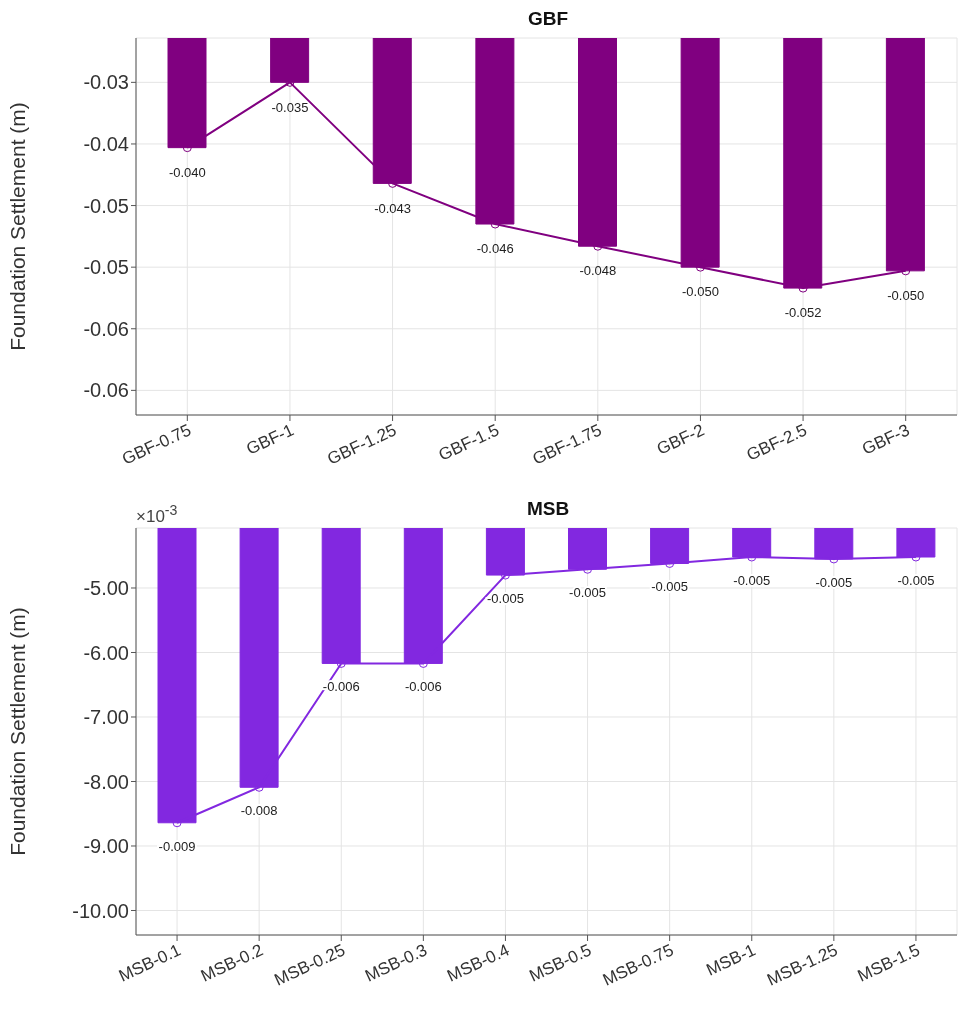 This screenshot has width=971, height=1025. I want to click on y-tick-label: -8.00, so click(106, 781).